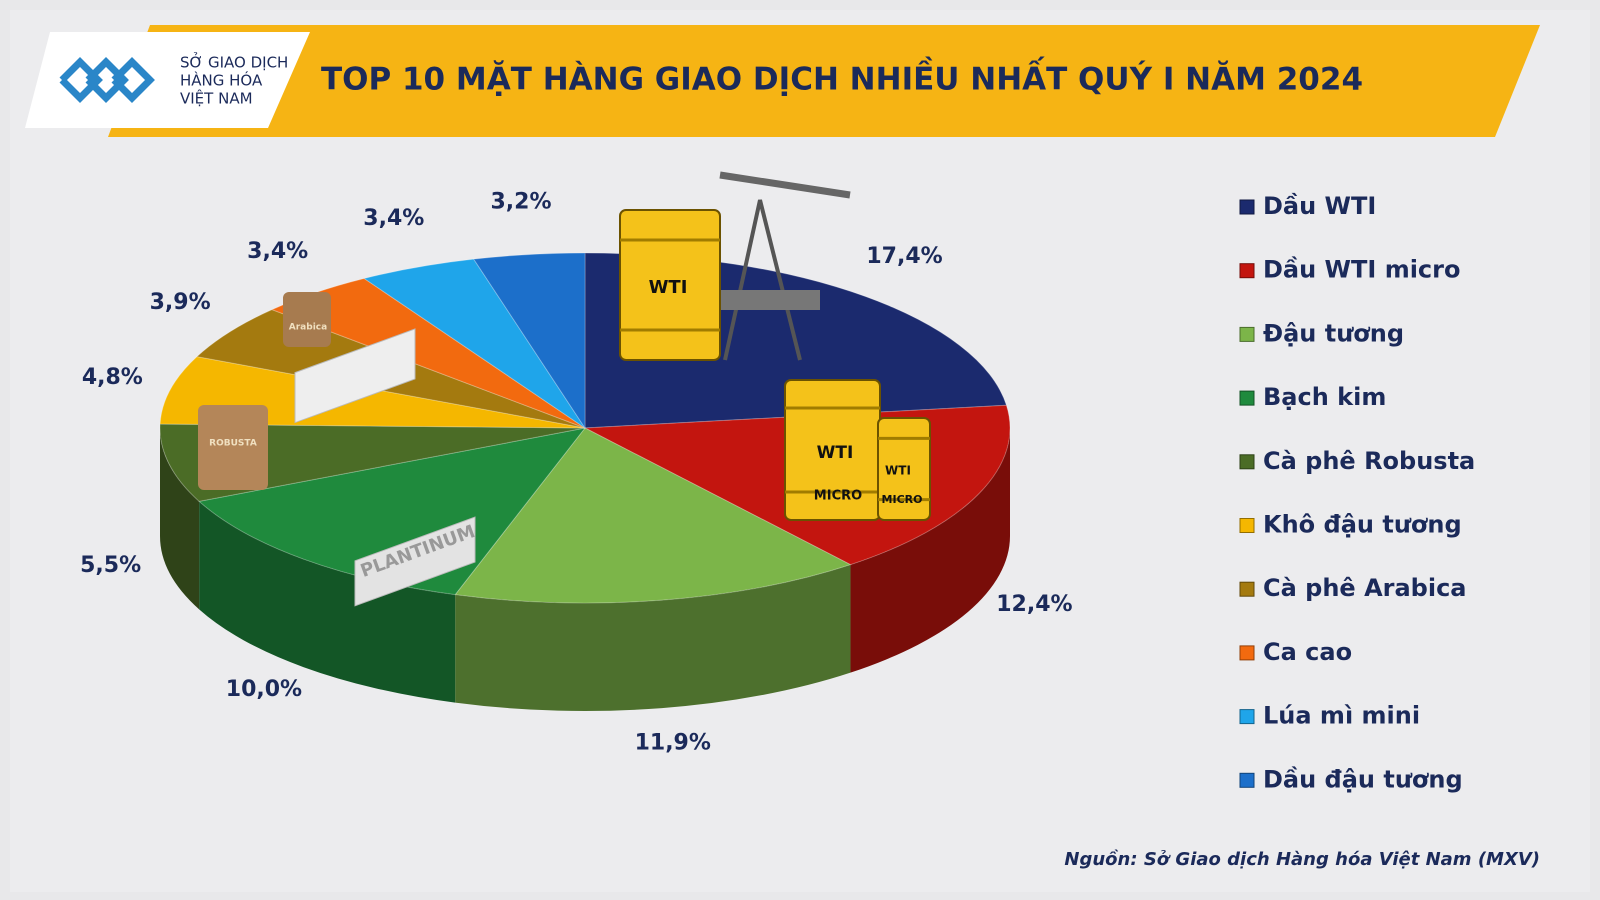 The width and height of the screenshot is (1600, 900). Describe the element at coordinates (308, 328) in the screenshot. I see `illustration-label: Arabica` at that location.